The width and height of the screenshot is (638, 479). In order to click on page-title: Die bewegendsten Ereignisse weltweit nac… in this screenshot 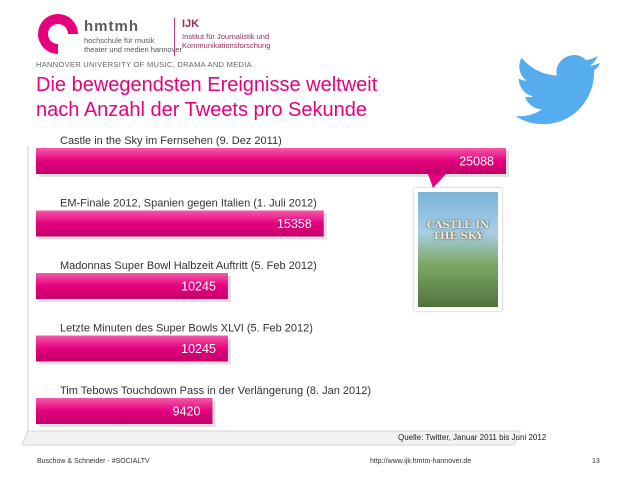, I will do `click(206, 98)`.